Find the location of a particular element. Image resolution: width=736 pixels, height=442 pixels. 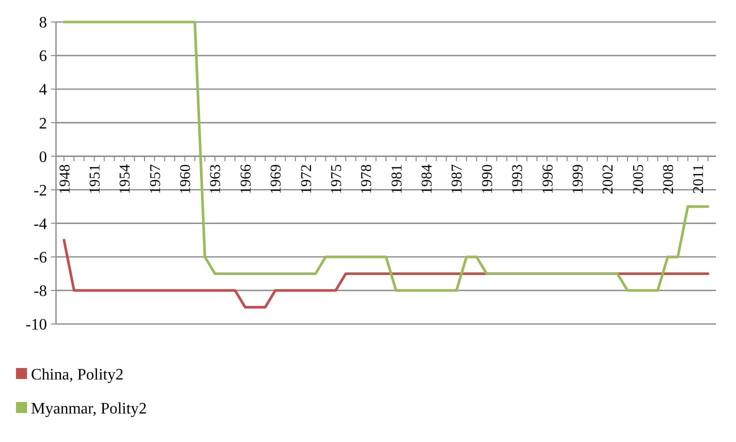

x-tick-label: 1960 is located at coordinates (186, 179).